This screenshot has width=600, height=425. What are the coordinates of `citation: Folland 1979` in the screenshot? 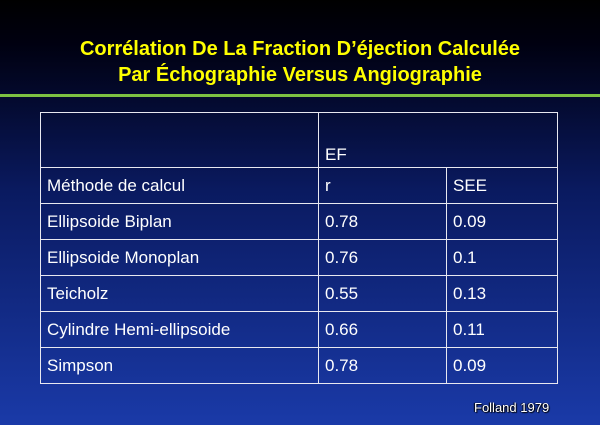 It's located at (512, 407).